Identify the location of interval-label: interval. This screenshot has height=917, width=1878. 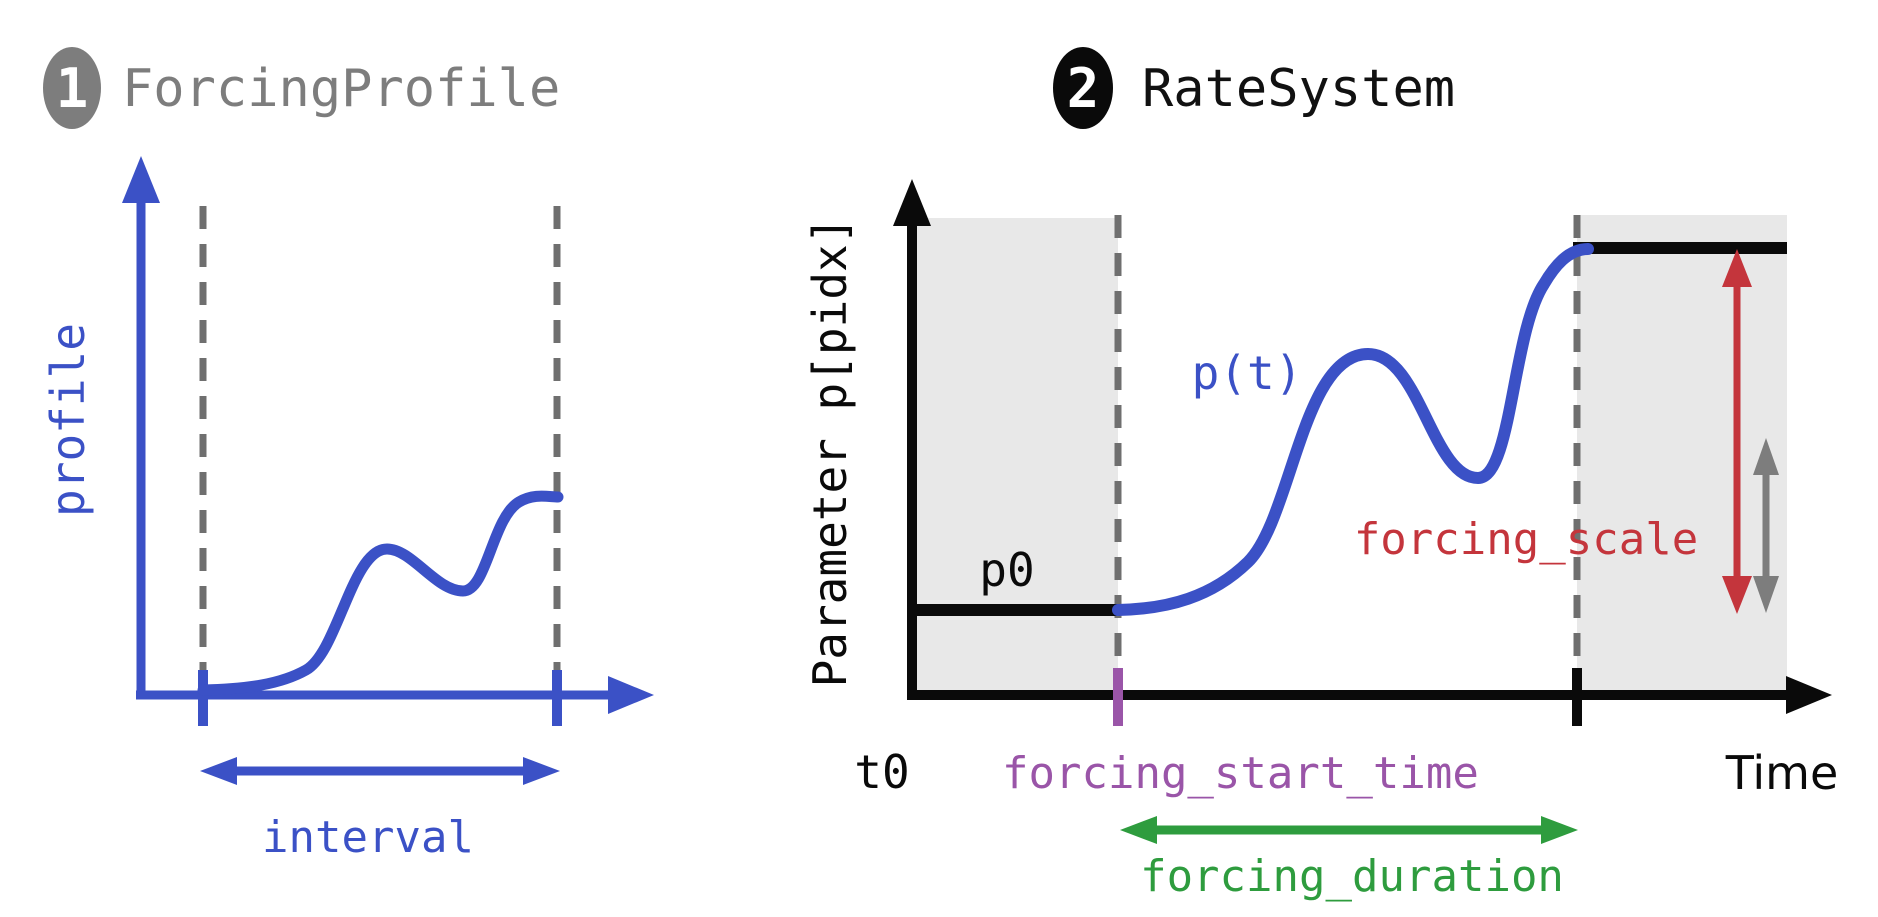
(368, 837).